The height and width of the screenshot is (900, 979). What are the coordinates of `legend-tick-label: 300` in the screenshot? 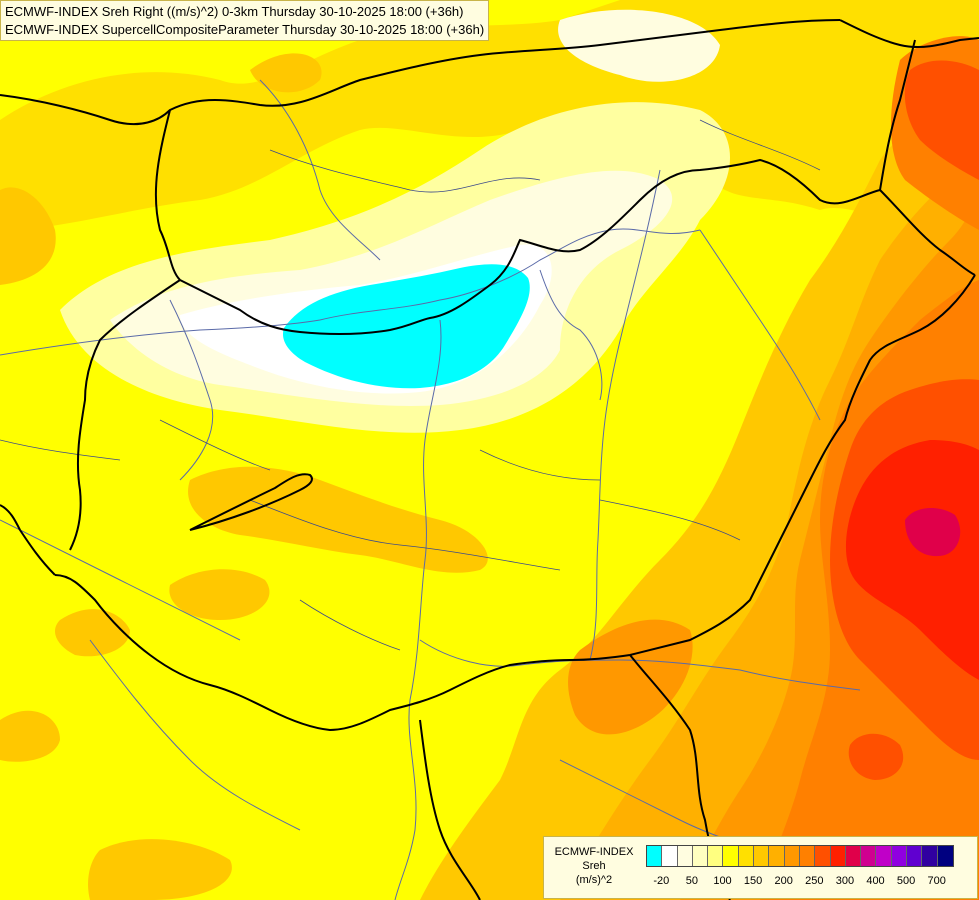 It's located at (845, 881).